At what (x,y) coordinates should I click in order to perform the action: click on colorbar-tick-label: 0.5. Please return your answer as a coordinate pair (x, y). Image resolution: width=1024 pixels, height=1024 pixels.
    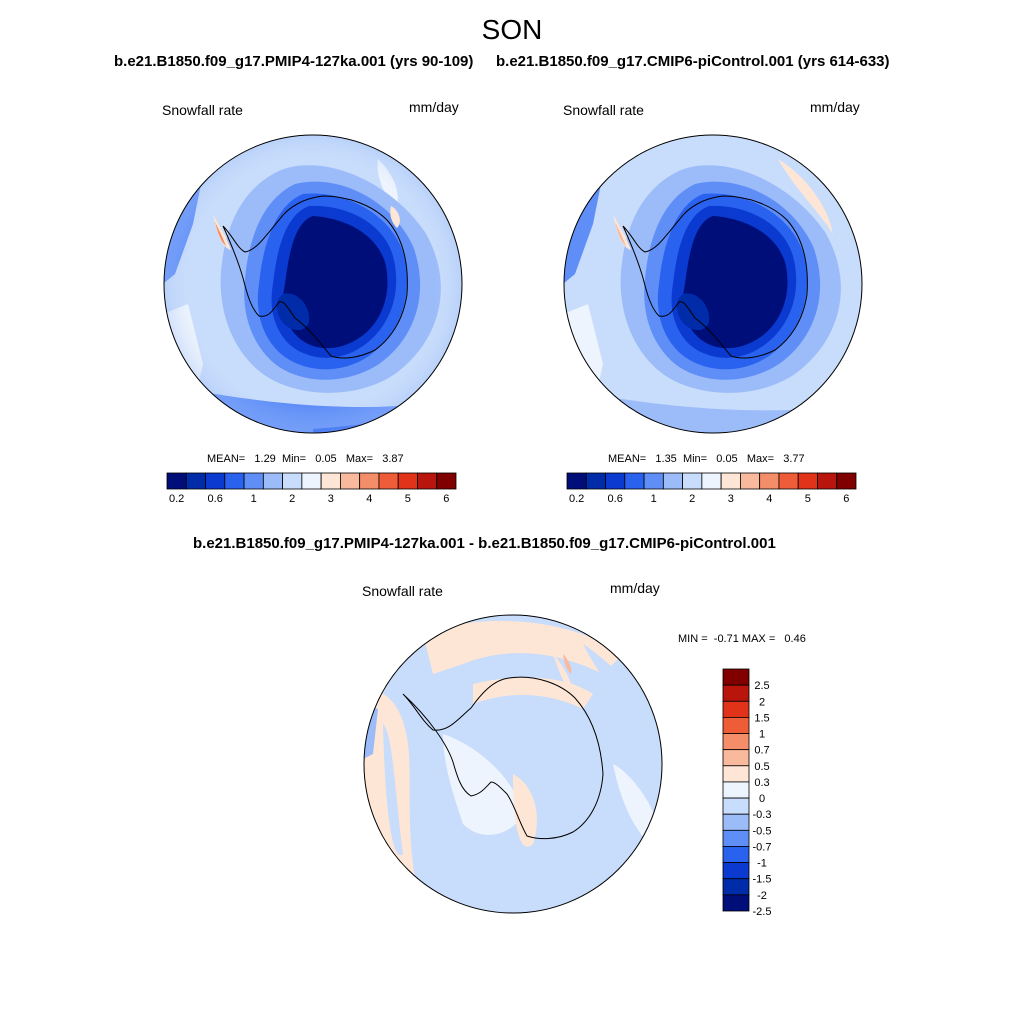
    Looking at the image, I should click on (761, 767).